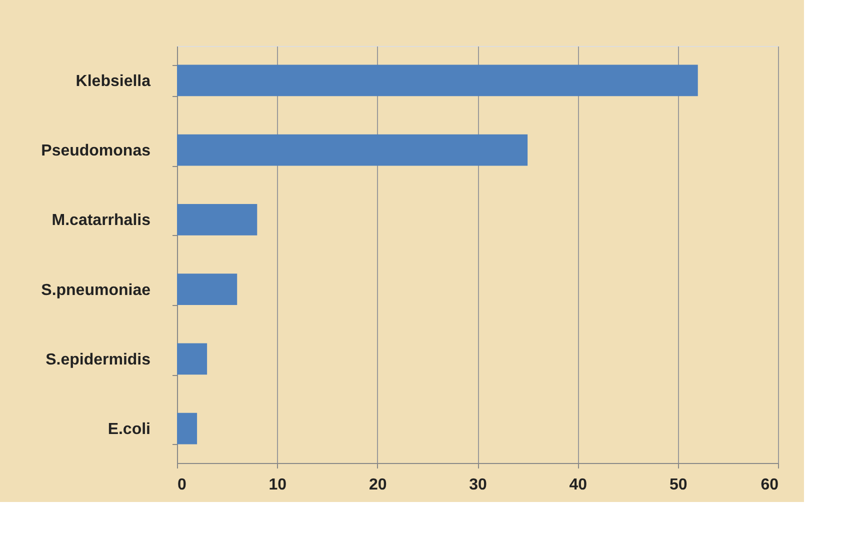 This screenshot has height=542, width=849. Describe the element at coordinates (182, 485) in the screenshot. I see `x-tick-label: 0` at that location.